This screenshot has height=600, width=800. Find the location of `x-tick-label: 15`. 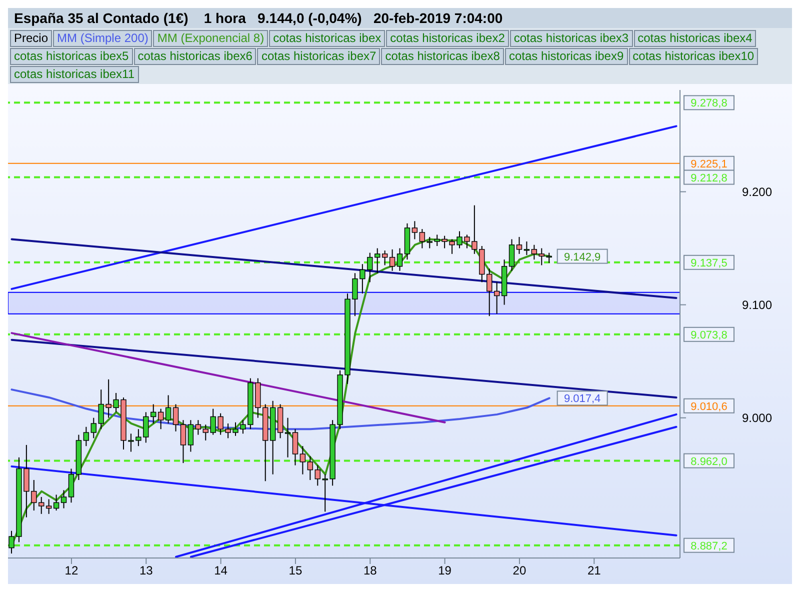

x-tick-label: 15 is located at coordinates (295, 571).